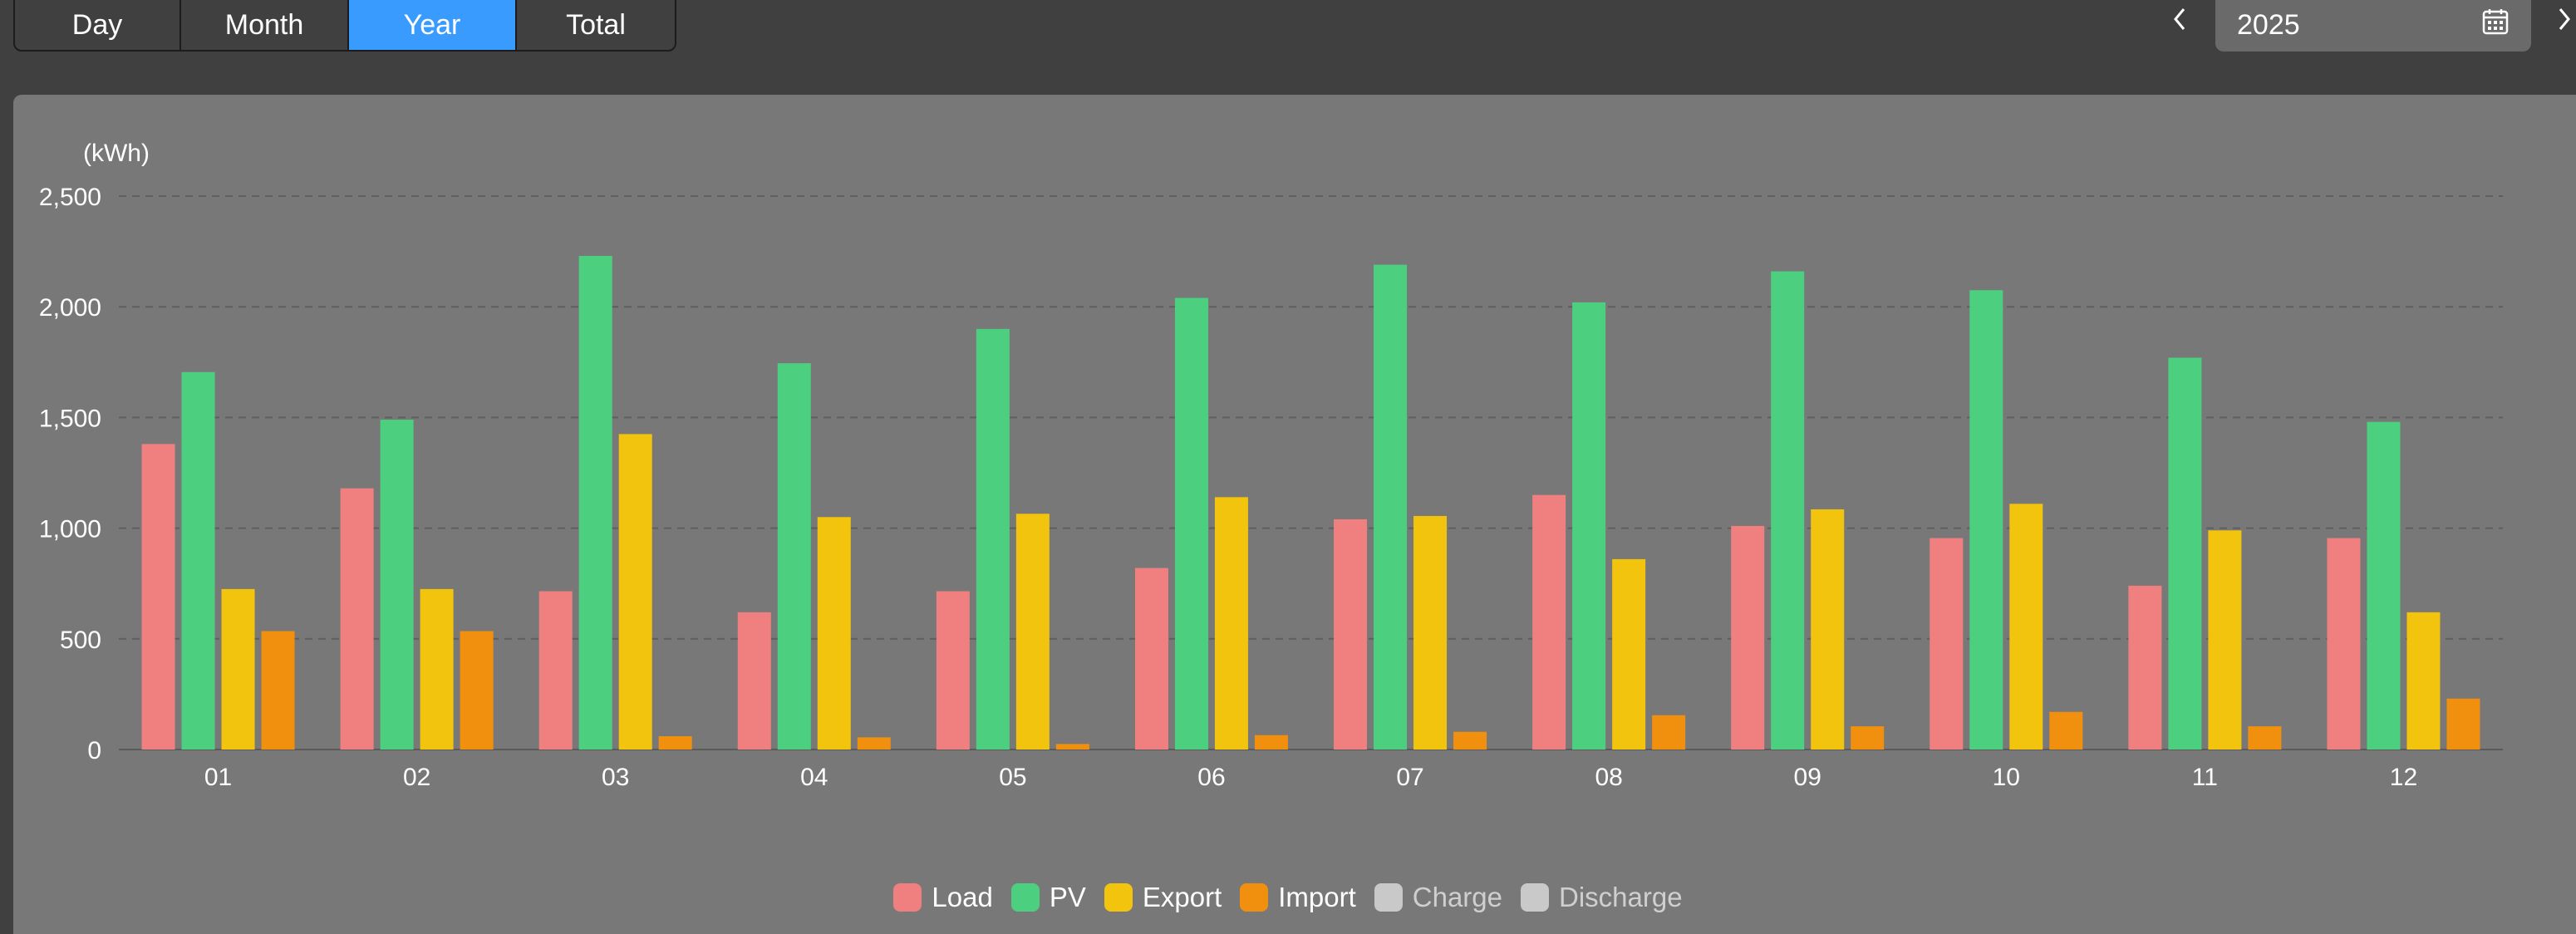 This screenshot has height=934, width=2576. What do you see at coordinates (1807, 777) in the screenshot?
I see `x-tick-label: 09` at bounding box center [1807, 777].